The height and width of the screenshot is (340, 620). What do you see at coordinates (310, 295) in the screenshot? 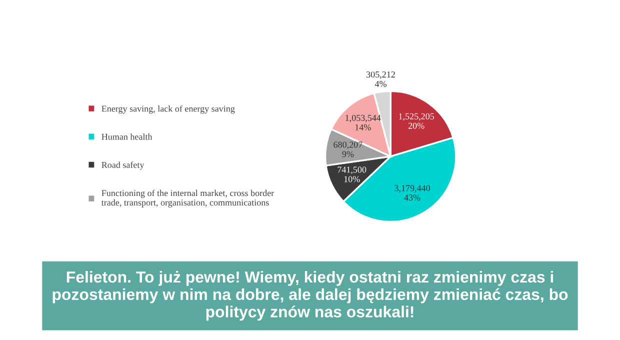
I see `text: Felieton. To już pewne! Wiemy, kiedy ostatni raz zmienimy czas i pozostaniemy w nim na dobre, ale dalej będziemy zmieniać czas, bo politycy znów nas oszukali!` at bounding box center [310, 295].